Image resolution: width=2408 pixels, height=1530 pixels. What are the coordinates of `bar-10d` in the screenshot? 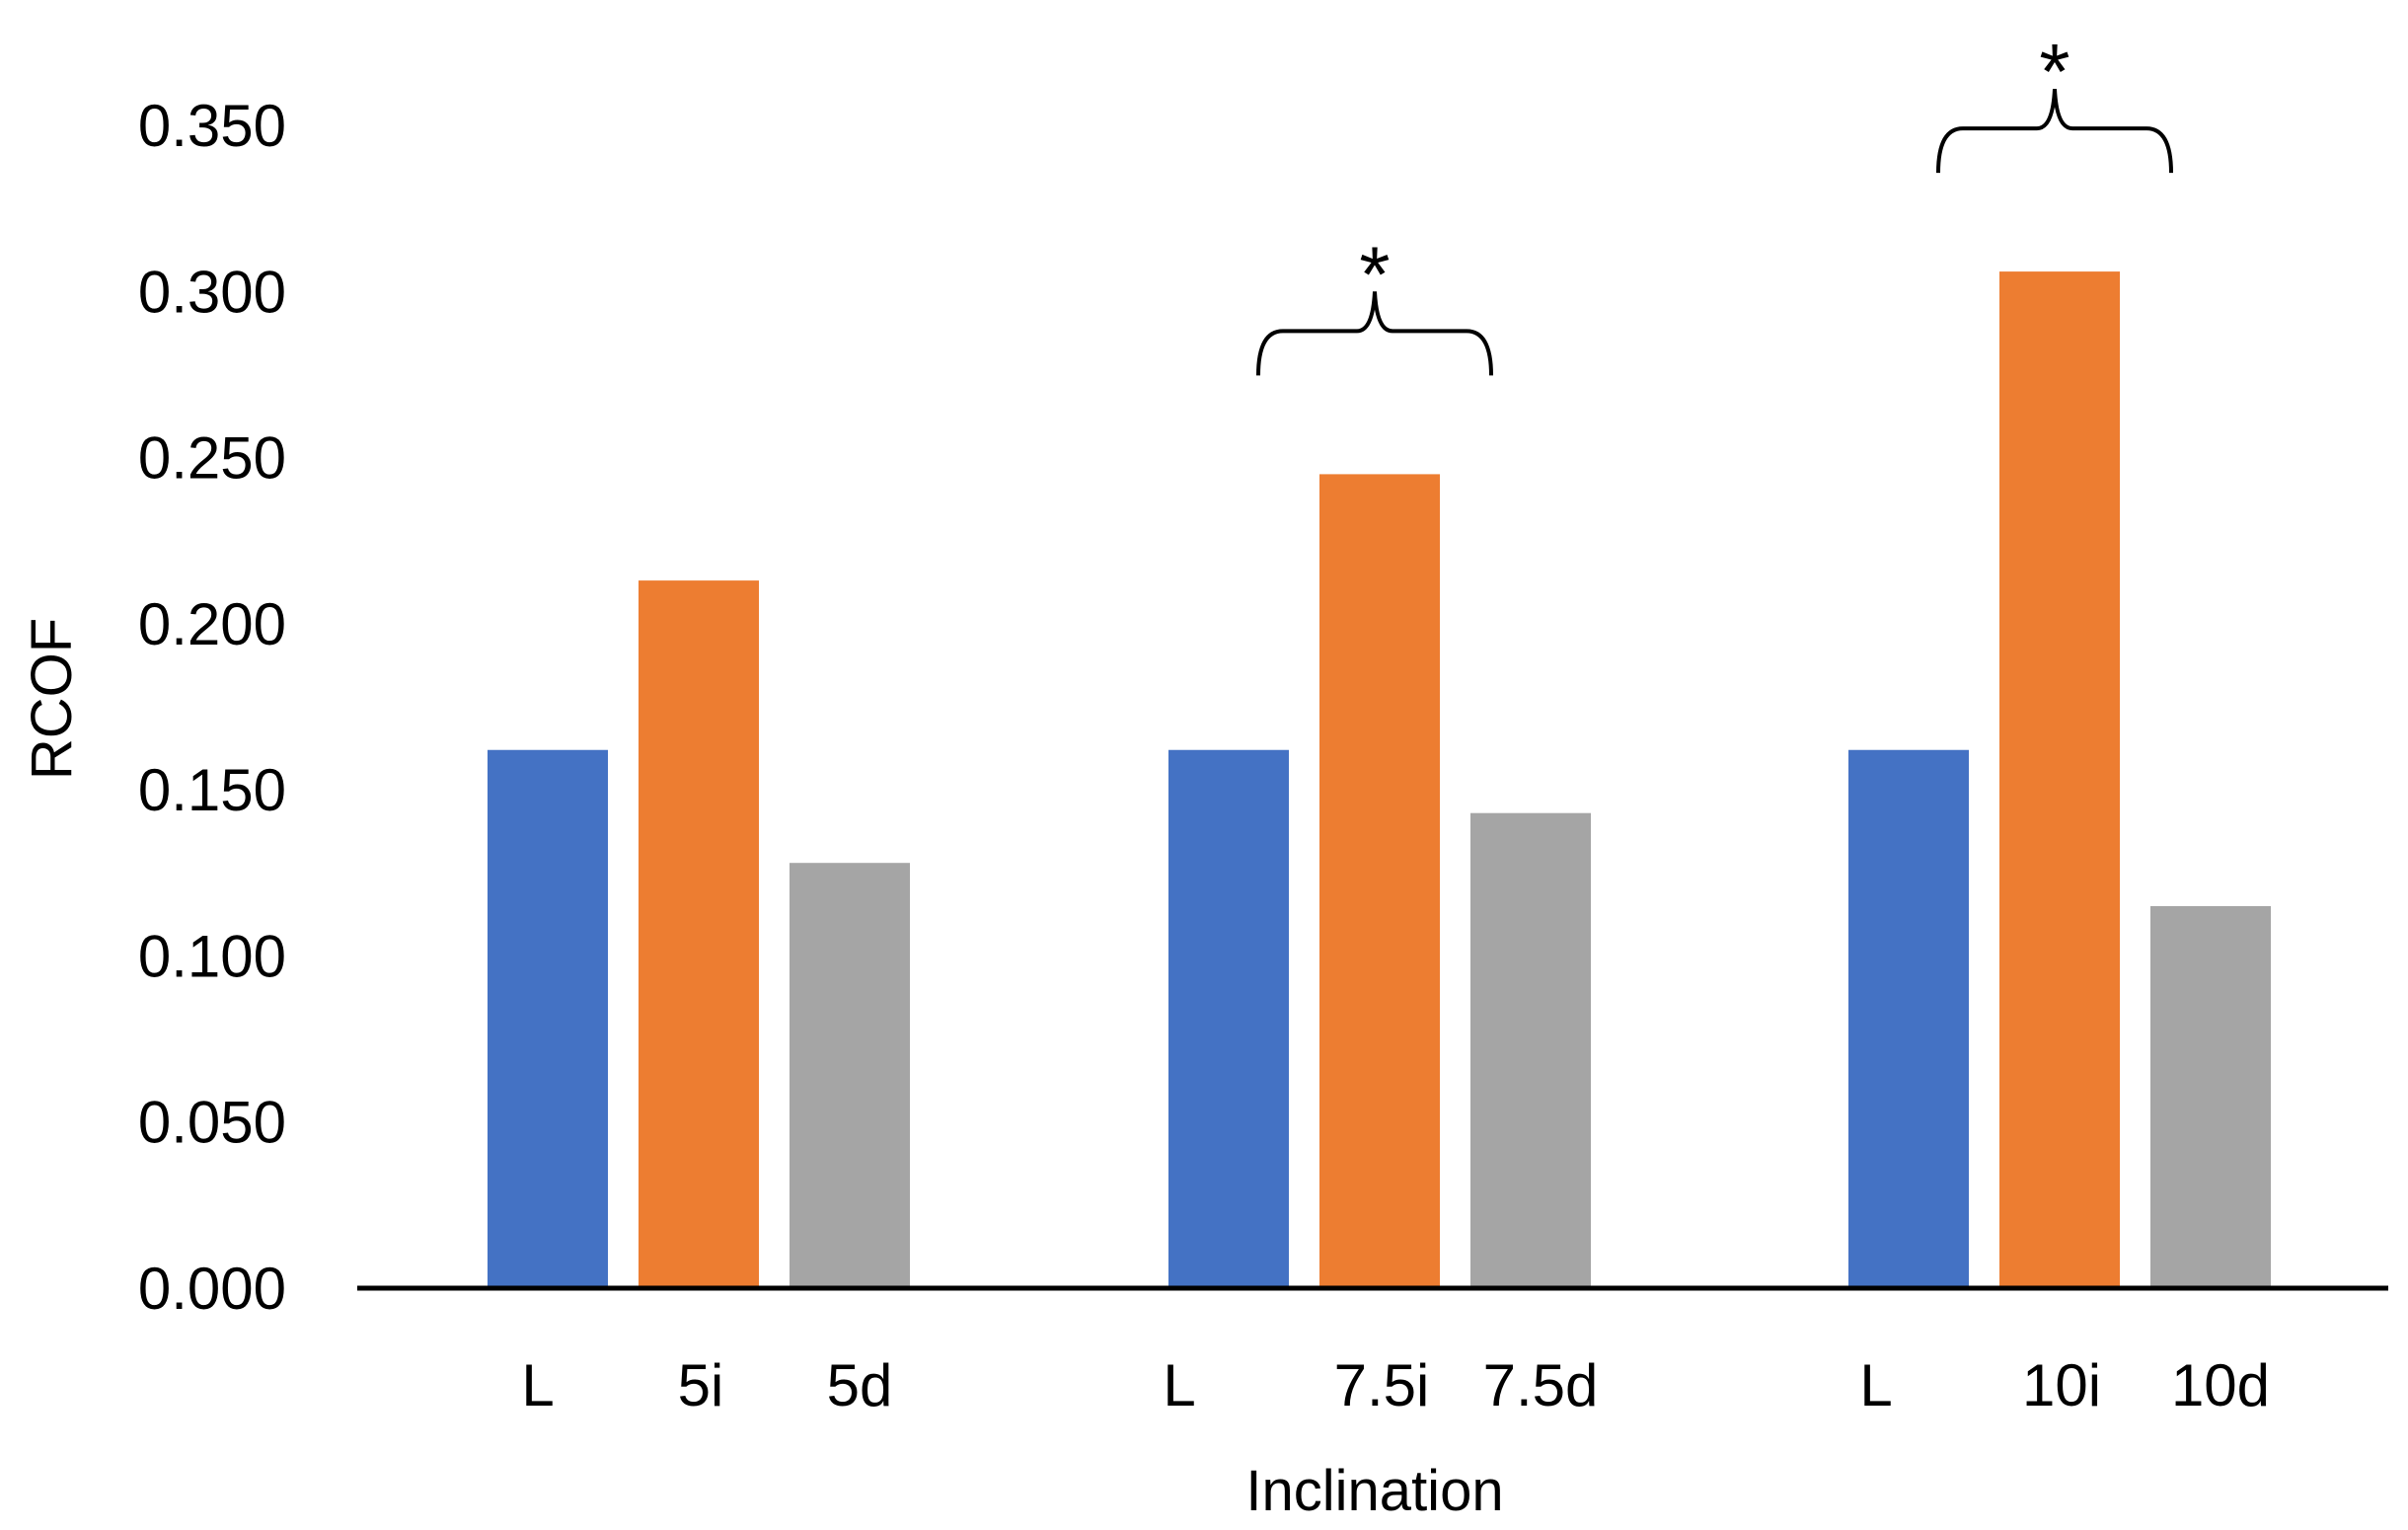 It's located at (2211, 1096).